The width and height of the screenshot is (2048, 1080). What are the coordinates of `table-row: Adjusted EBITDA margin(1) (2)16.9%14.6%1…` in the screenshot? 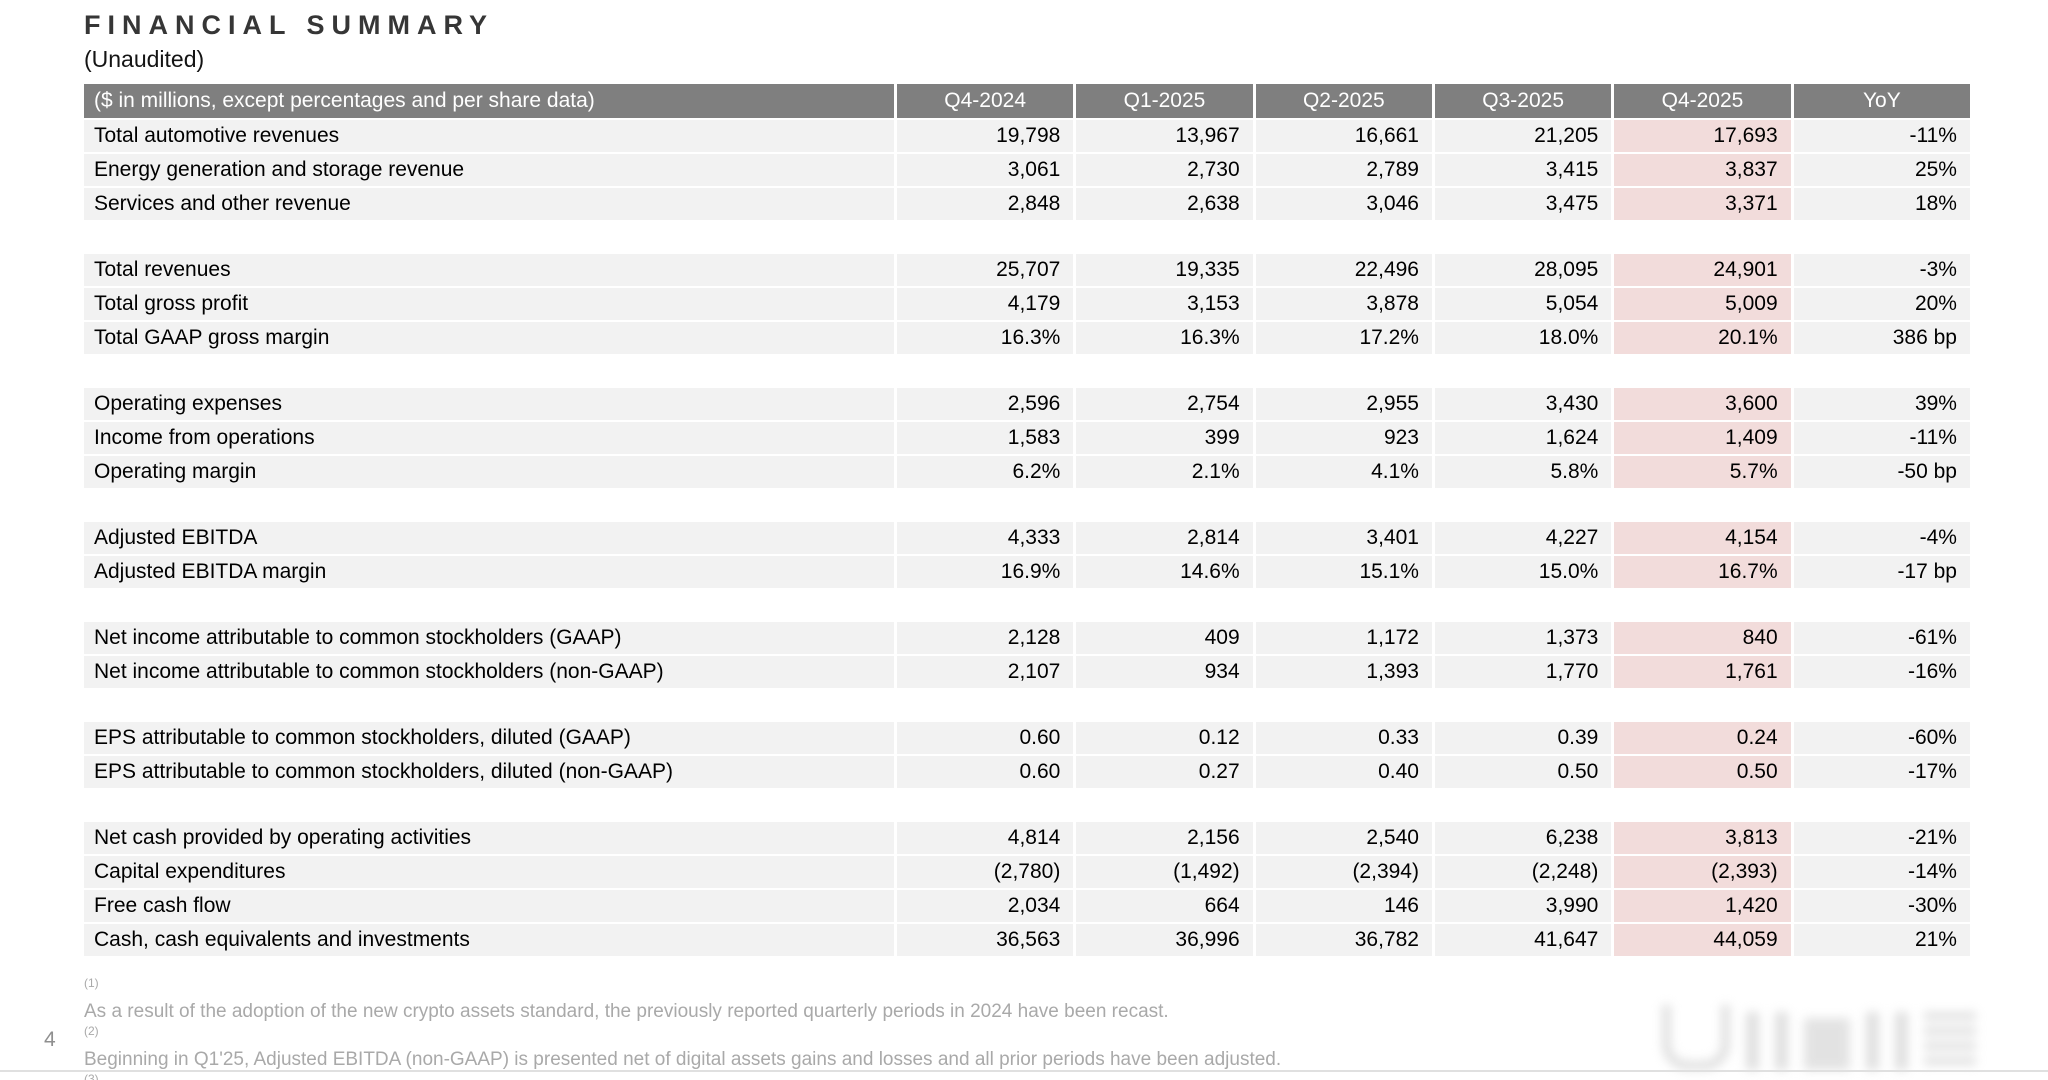 It's located at (1027, 572).